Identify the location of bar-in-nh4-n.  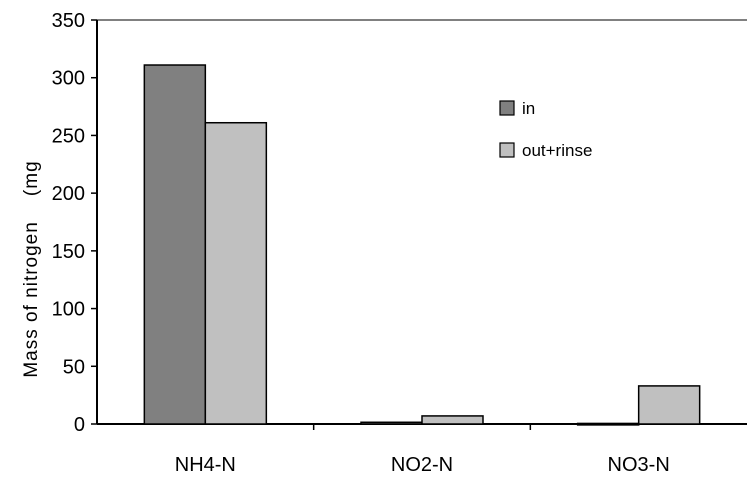
(175, 244).